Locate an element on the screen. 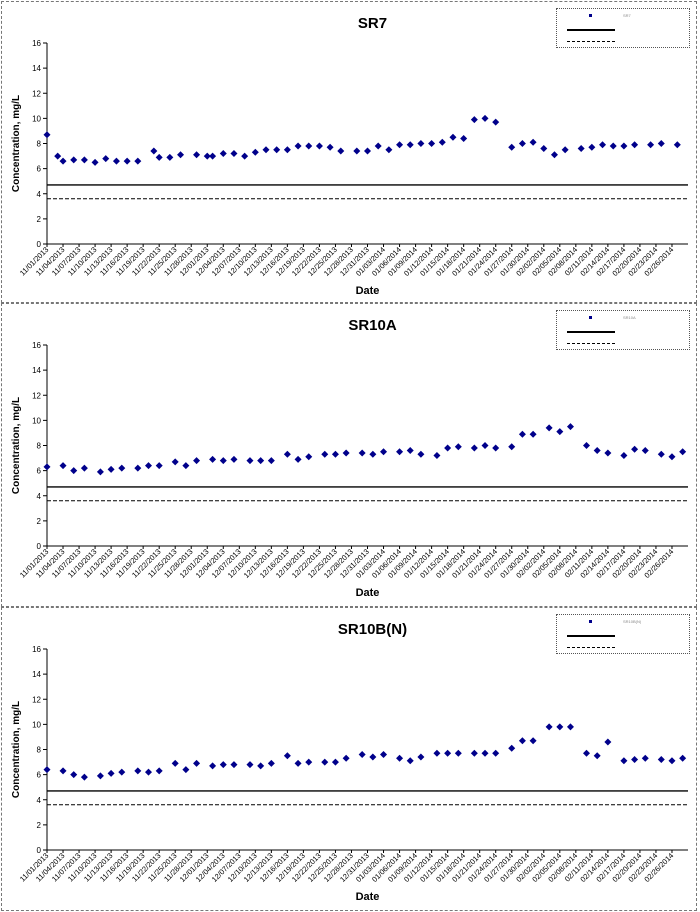 The width and height of the screenshot is (700, 912). y-tick-label: 16 is located at coordinates (36, 43).